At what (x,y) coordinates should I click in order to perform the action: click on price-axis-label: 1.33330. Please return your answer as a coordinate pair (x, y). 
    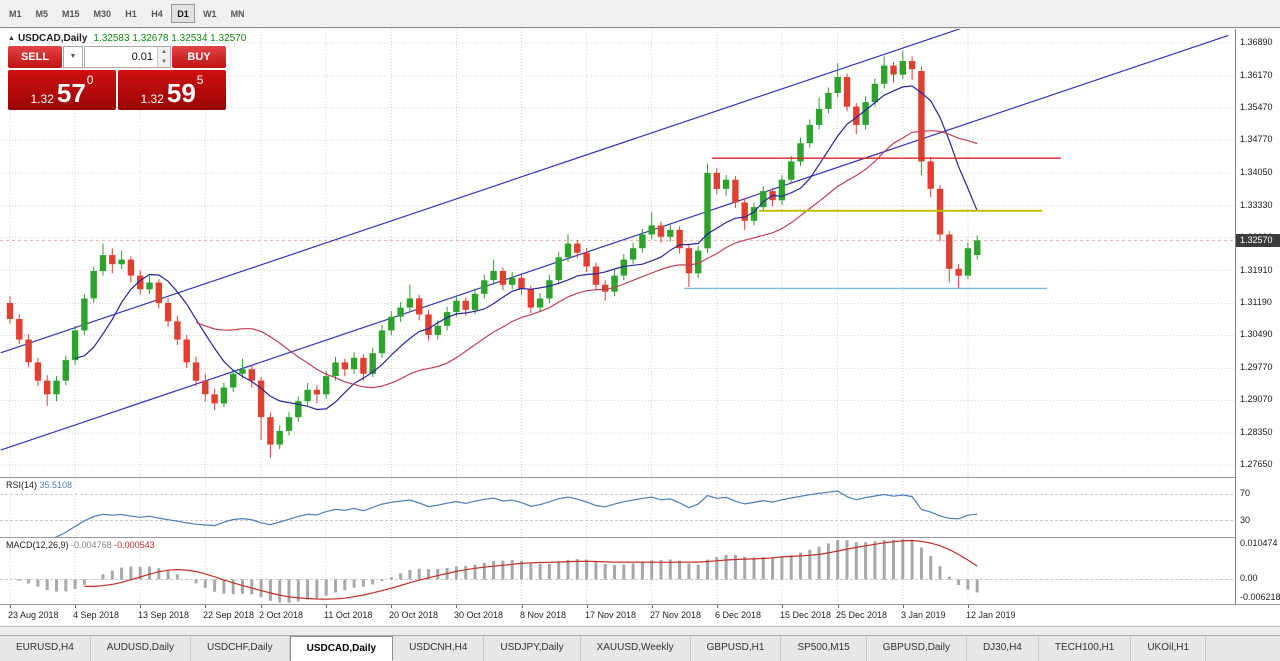
    Looking at the image, I should click on (1256, 205).